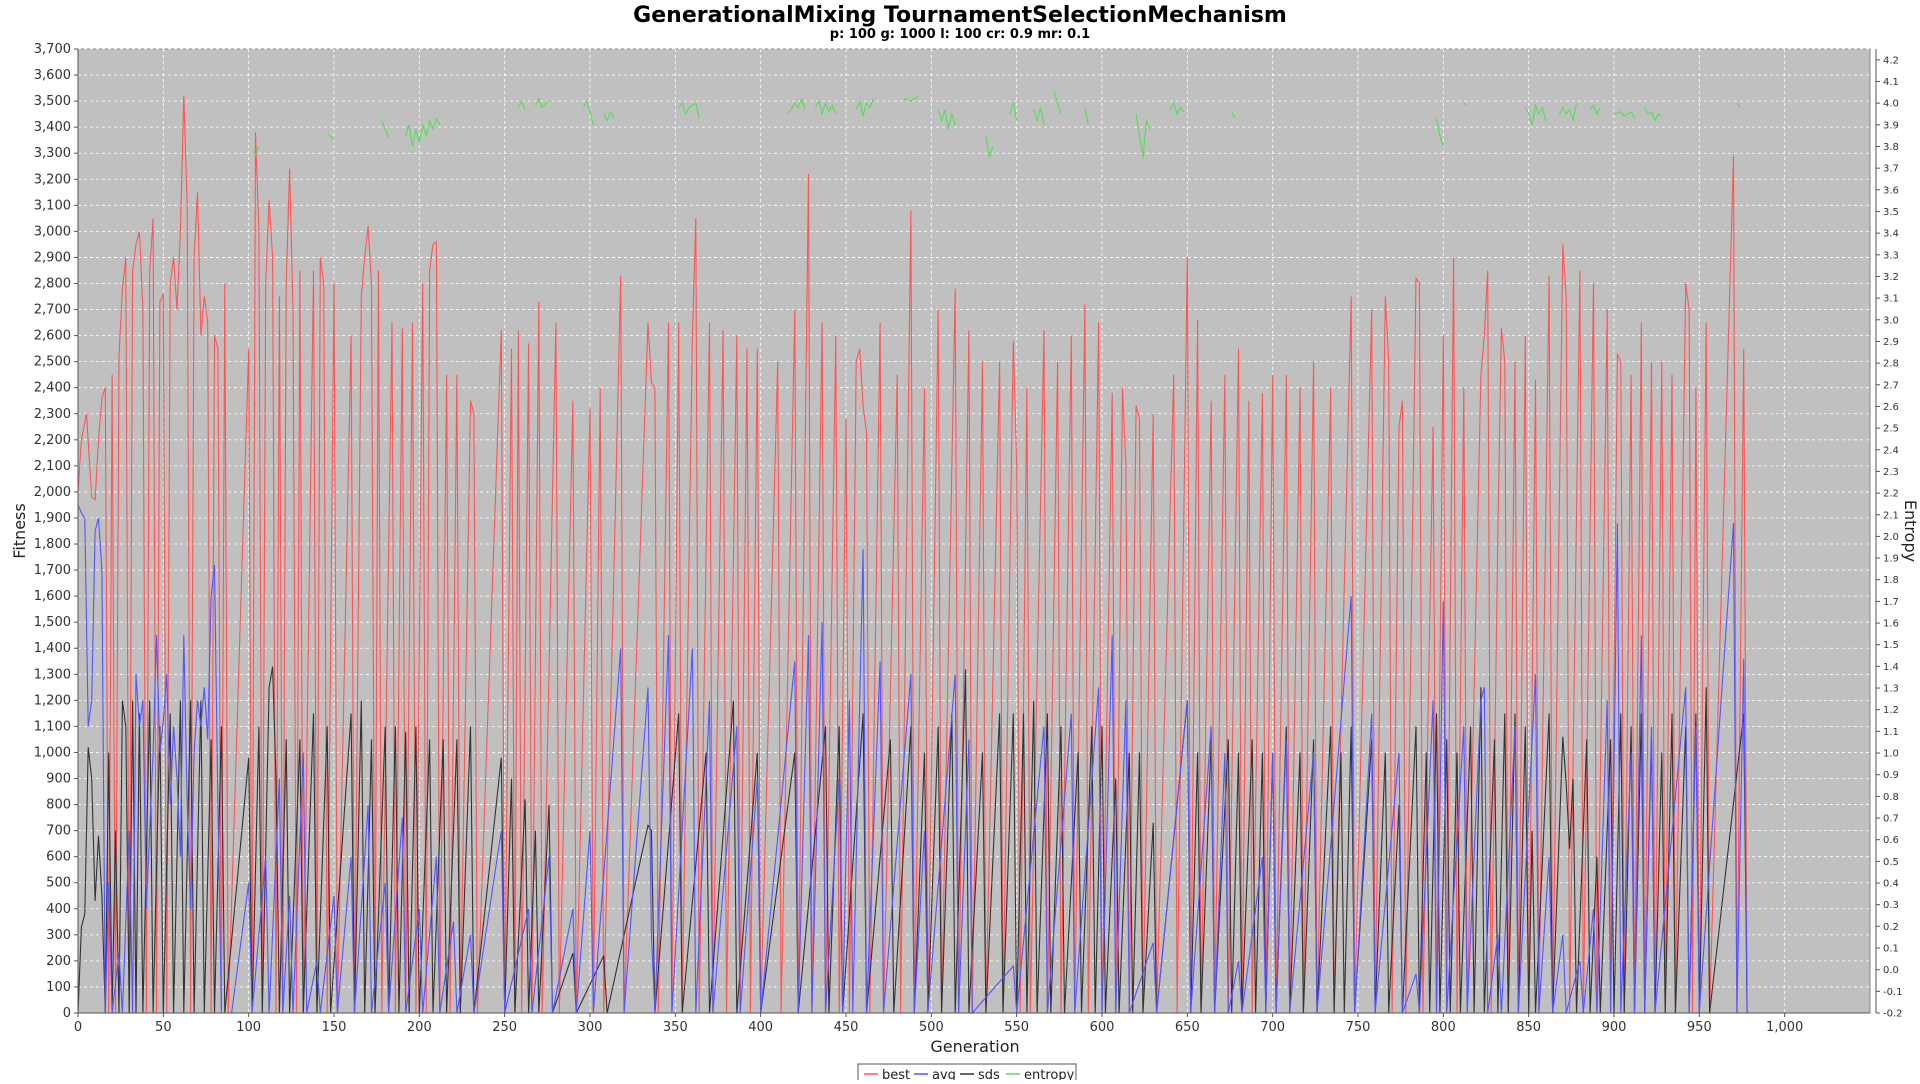  What do you see at coordinates (163, 1027) in the screenshot?
I see `x-tick-label: 50` at bounding box center [163, 1027].